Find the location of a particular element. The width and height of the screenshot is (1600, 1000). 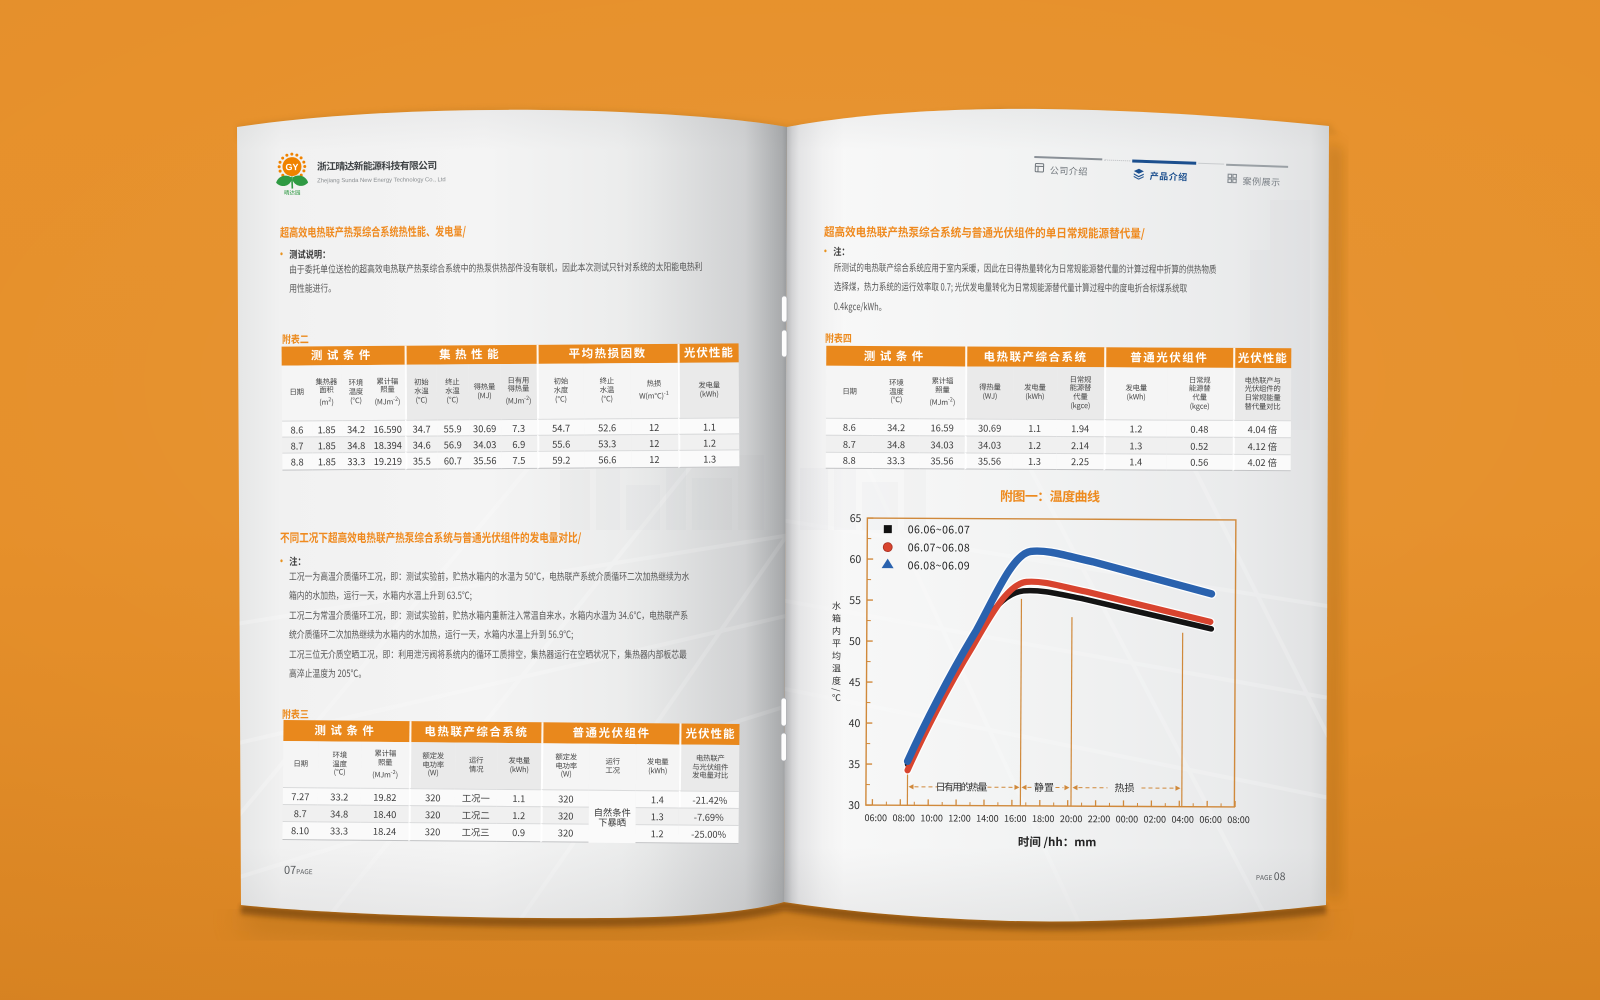

svg-text: 18:00 is located at coordinates (1043, 818).